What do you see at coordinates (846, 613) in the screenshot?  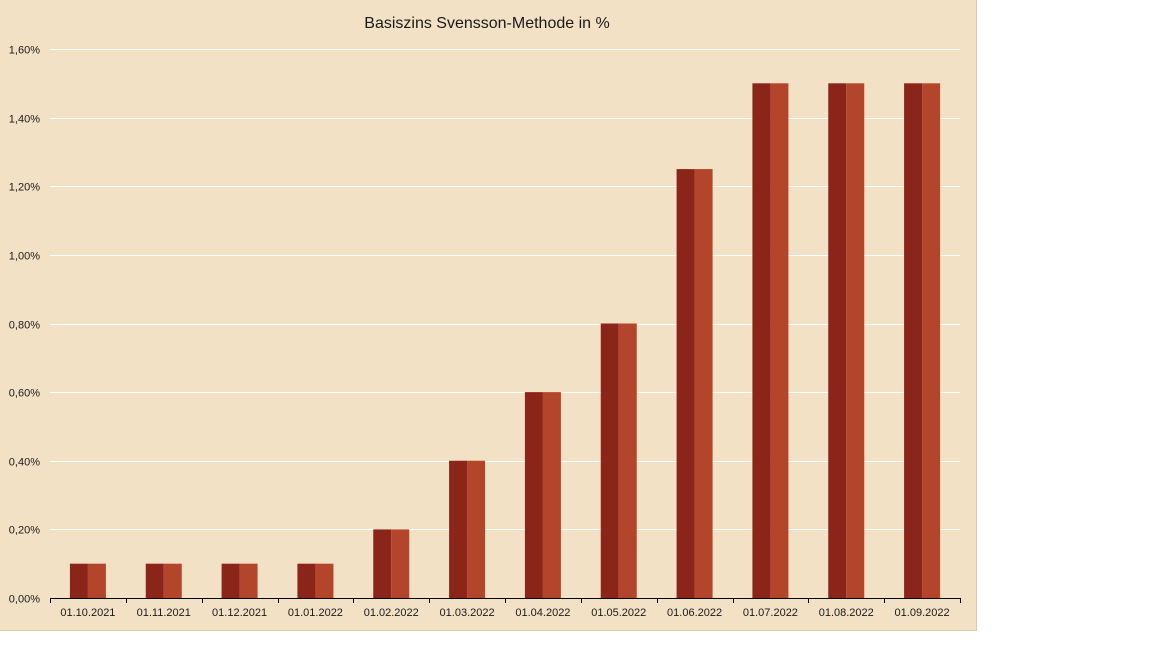 I see `x-tick-label: 01.08.2022` at bounding box center [846, 613].